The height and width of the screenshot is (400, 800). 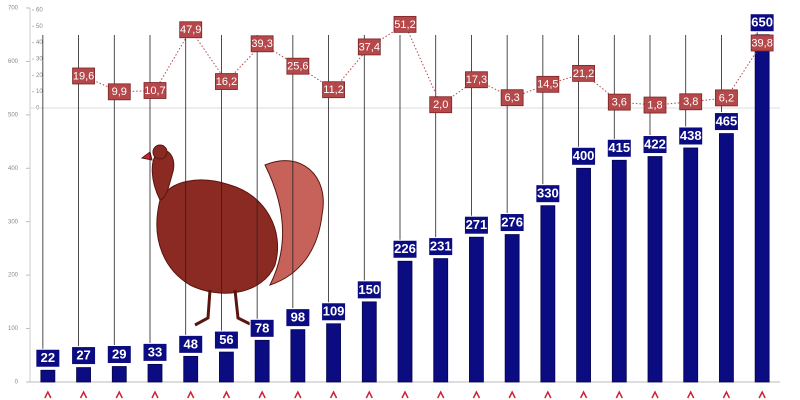 I want to click on bar-label: 422, so click(x=655, y=143).